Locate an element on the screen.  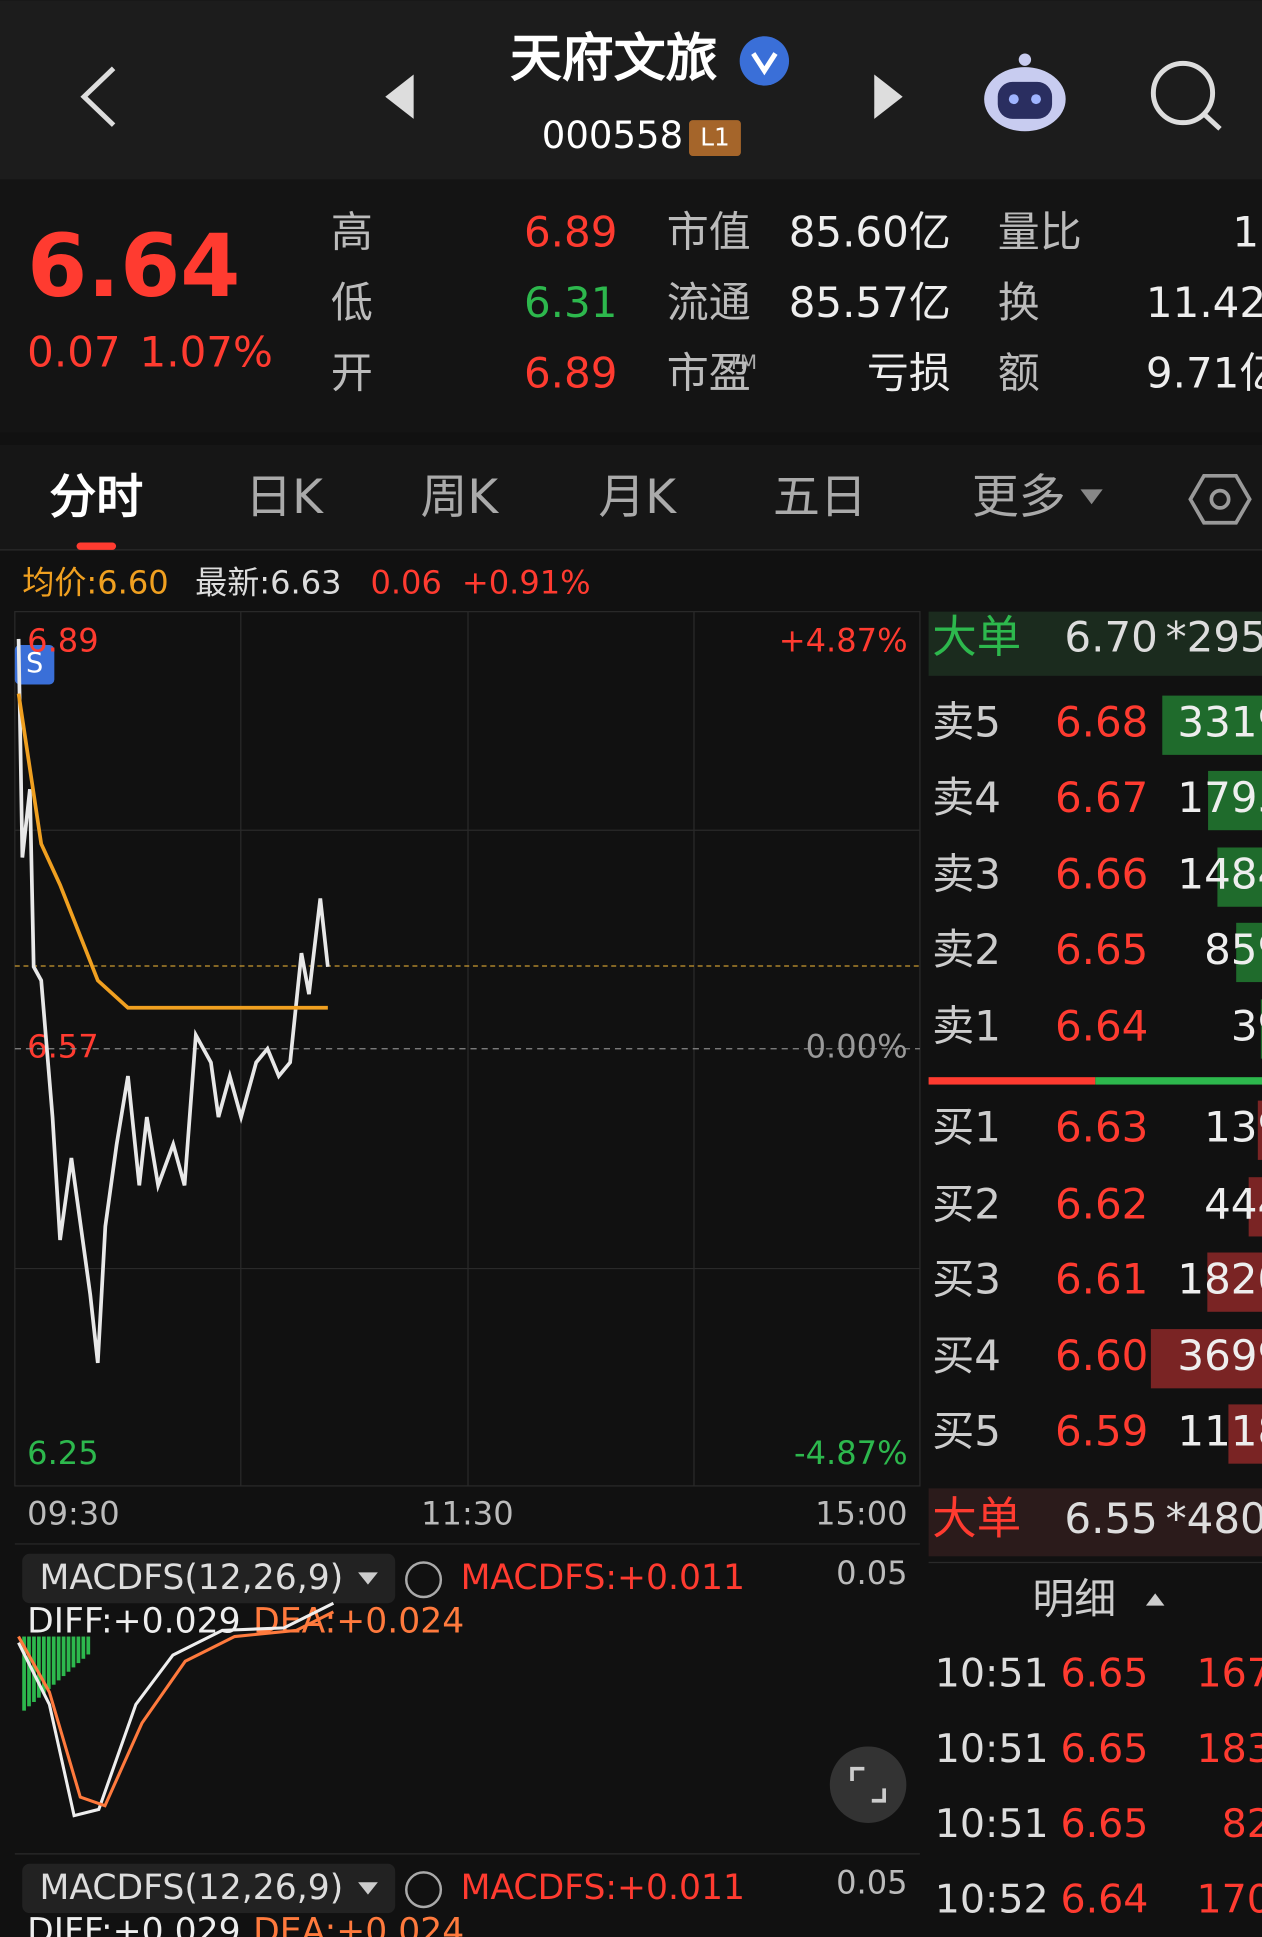
tab: 五日 is located at coordinates (820, 497).